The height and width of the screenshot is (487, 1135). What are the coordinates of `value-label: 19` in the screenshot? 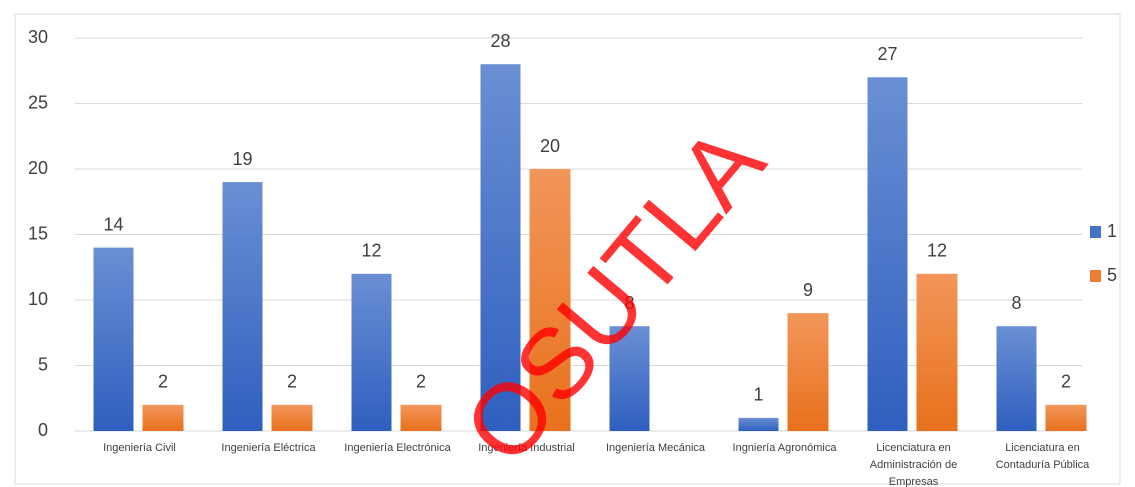 It's located at (242, 159).